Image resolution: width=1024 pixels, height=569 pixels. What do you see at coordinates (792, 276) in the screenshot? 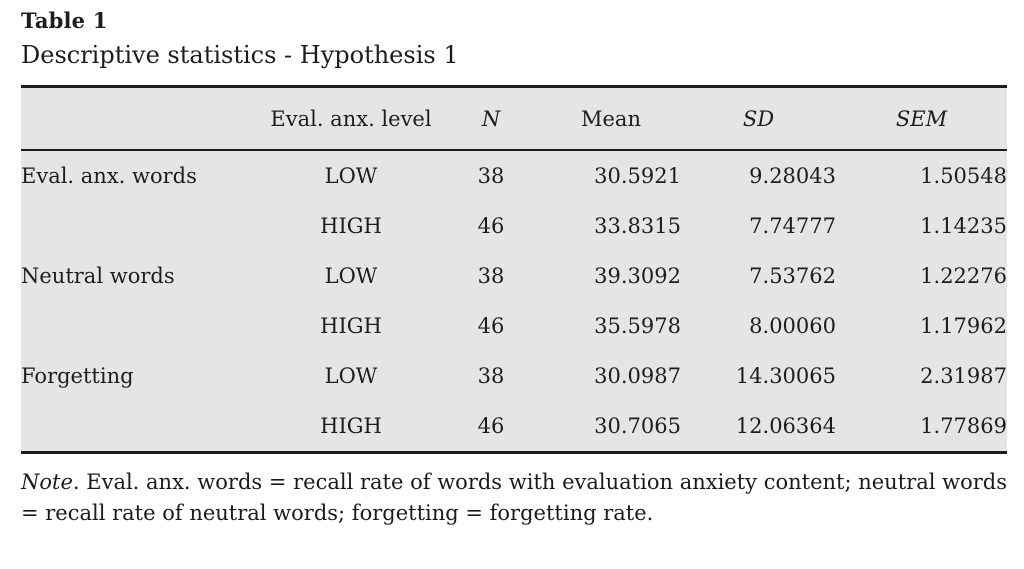
I see `sd-cell: 7.53762` at bounding box center [792, 276].